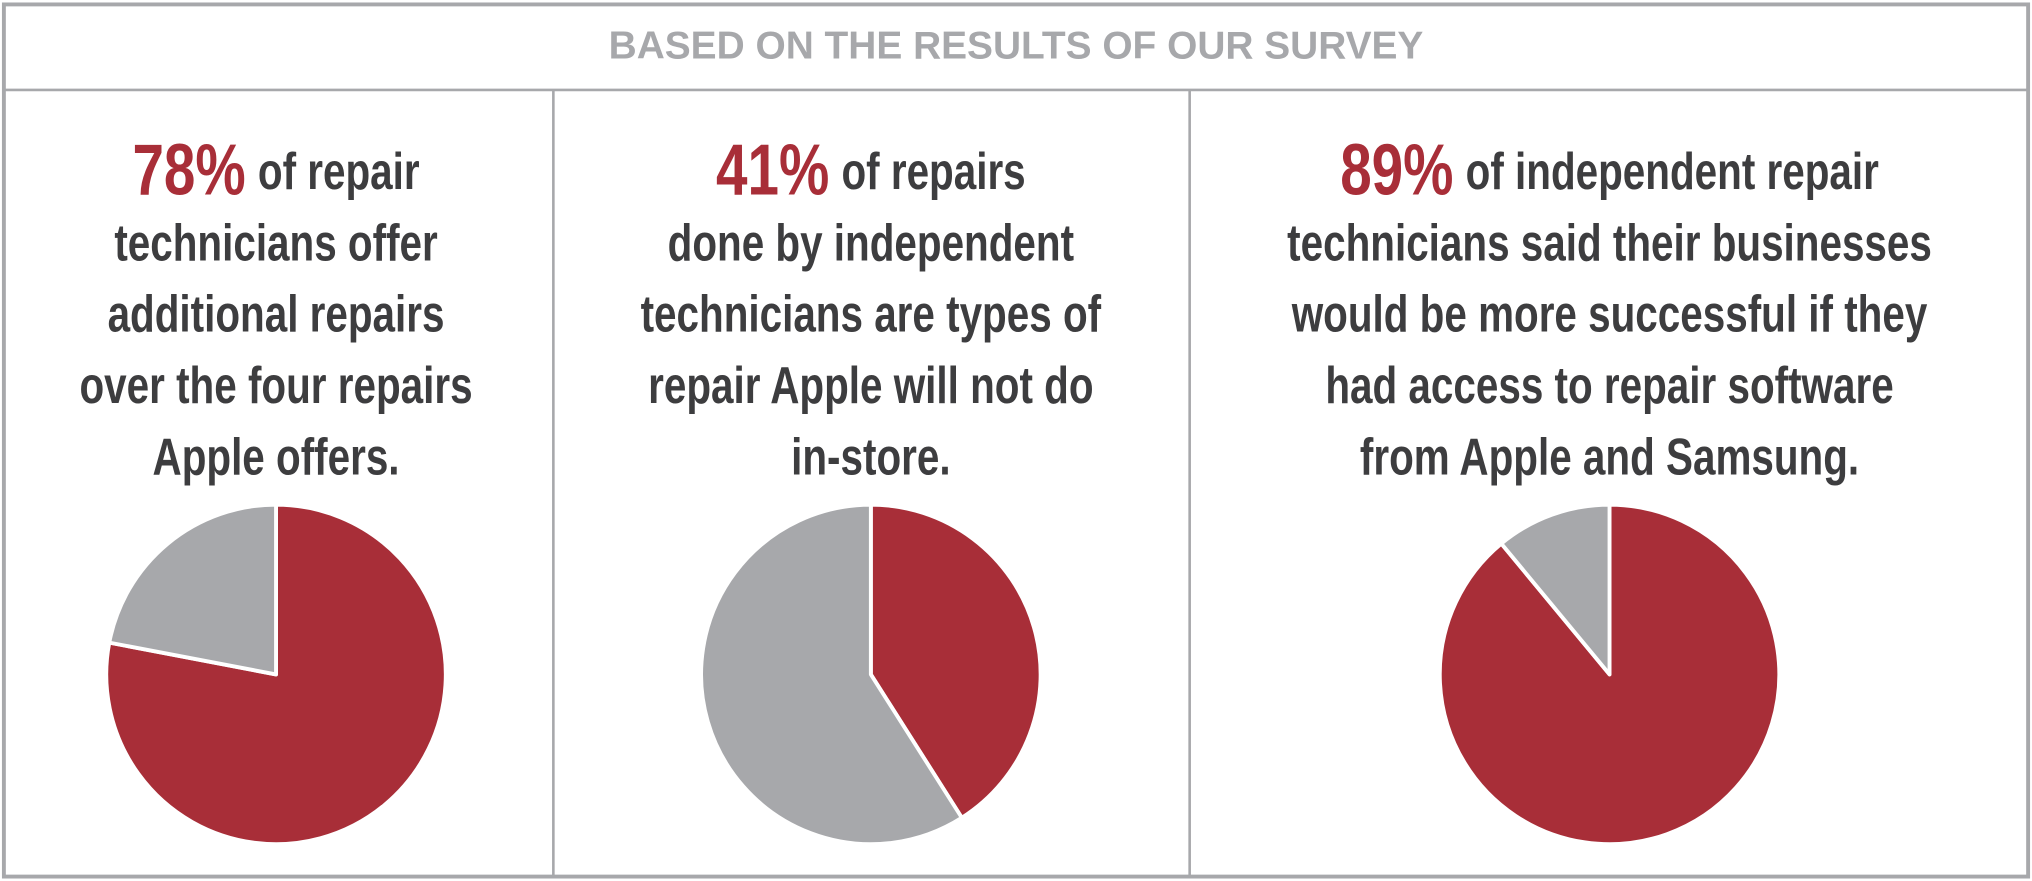  What do you see at coordinates (870, 385) in the screenshot?
I see `statement-line: repair Apple will not do` at bounding box center [870, 385].